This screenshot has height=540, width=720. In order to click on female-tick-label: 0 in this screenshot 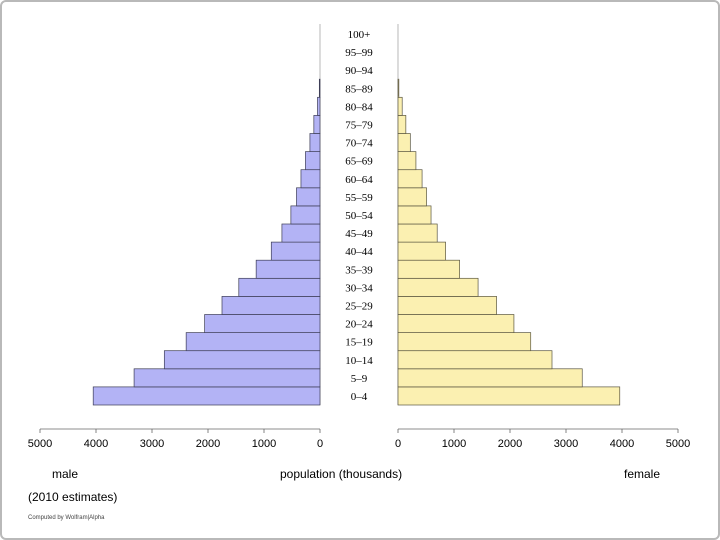, I will do `click(398, 444)`.